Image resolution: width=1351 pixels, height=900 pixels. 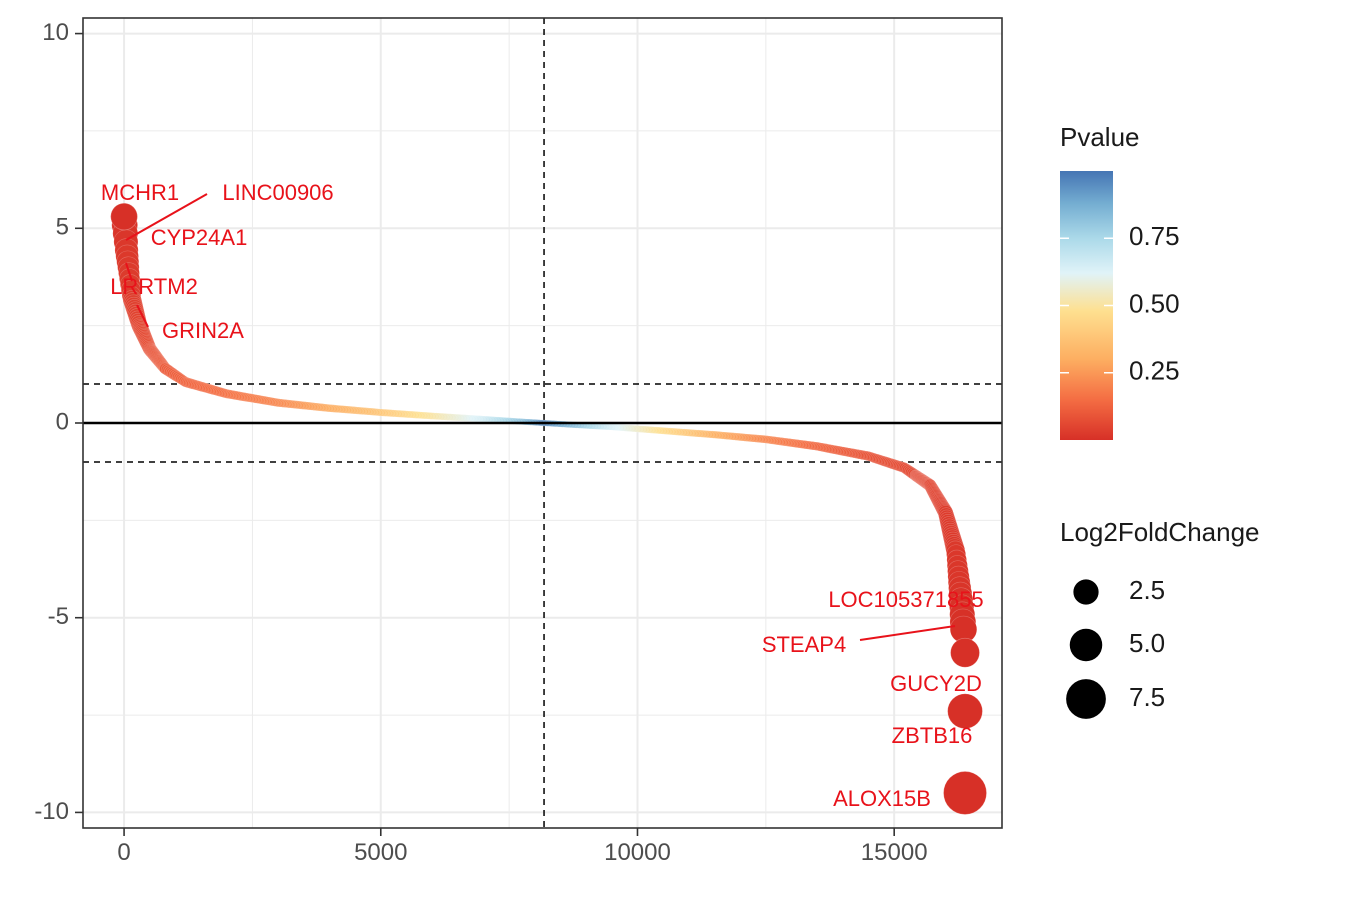 I want to click on color-bar-label: 0.25, so click(x=1154, y=371).